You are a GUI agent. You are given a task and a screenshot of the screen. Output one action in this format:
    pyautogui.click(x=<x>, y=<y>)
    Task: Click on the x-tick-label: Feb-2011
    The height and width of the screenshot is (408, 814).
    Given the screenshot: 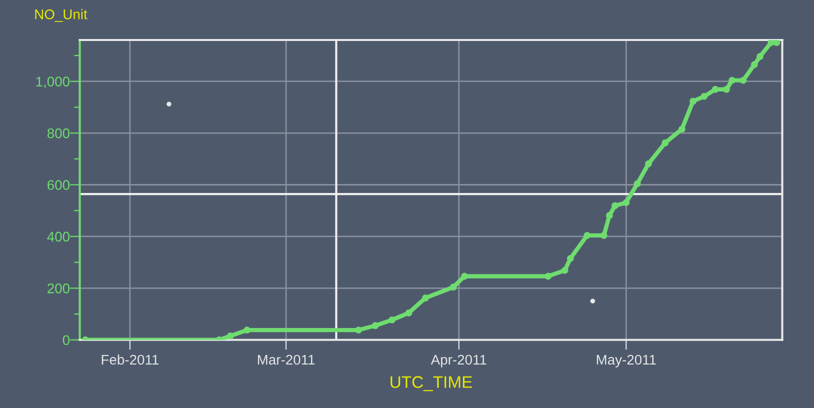 What is the action you would take?
    pyautogui.click(x=130, y=359)
    